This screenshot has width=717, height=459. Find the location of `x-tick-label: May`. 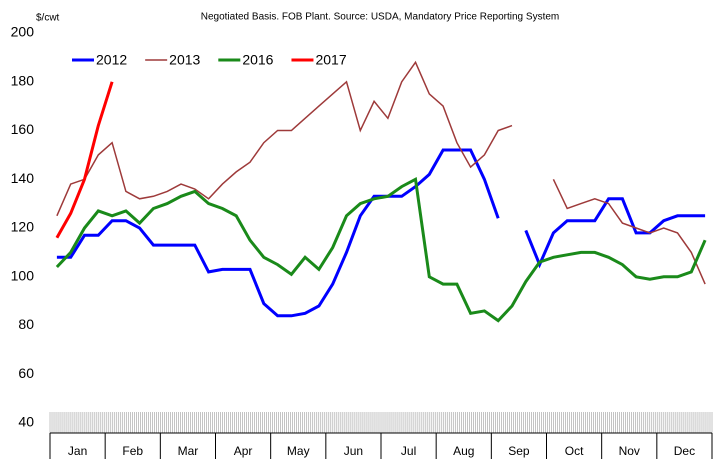

x-tick-label: May is located at coordinates (298, 451).